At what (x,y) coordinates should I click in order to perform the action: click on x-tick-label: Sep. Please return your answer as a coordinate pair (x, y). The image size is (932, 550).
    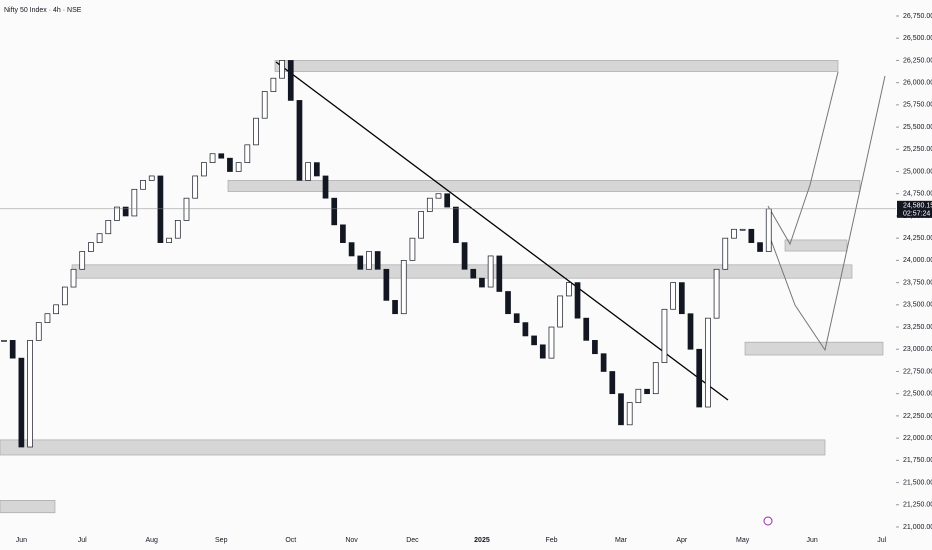
    Looking at the image, I should click on (221, 540).